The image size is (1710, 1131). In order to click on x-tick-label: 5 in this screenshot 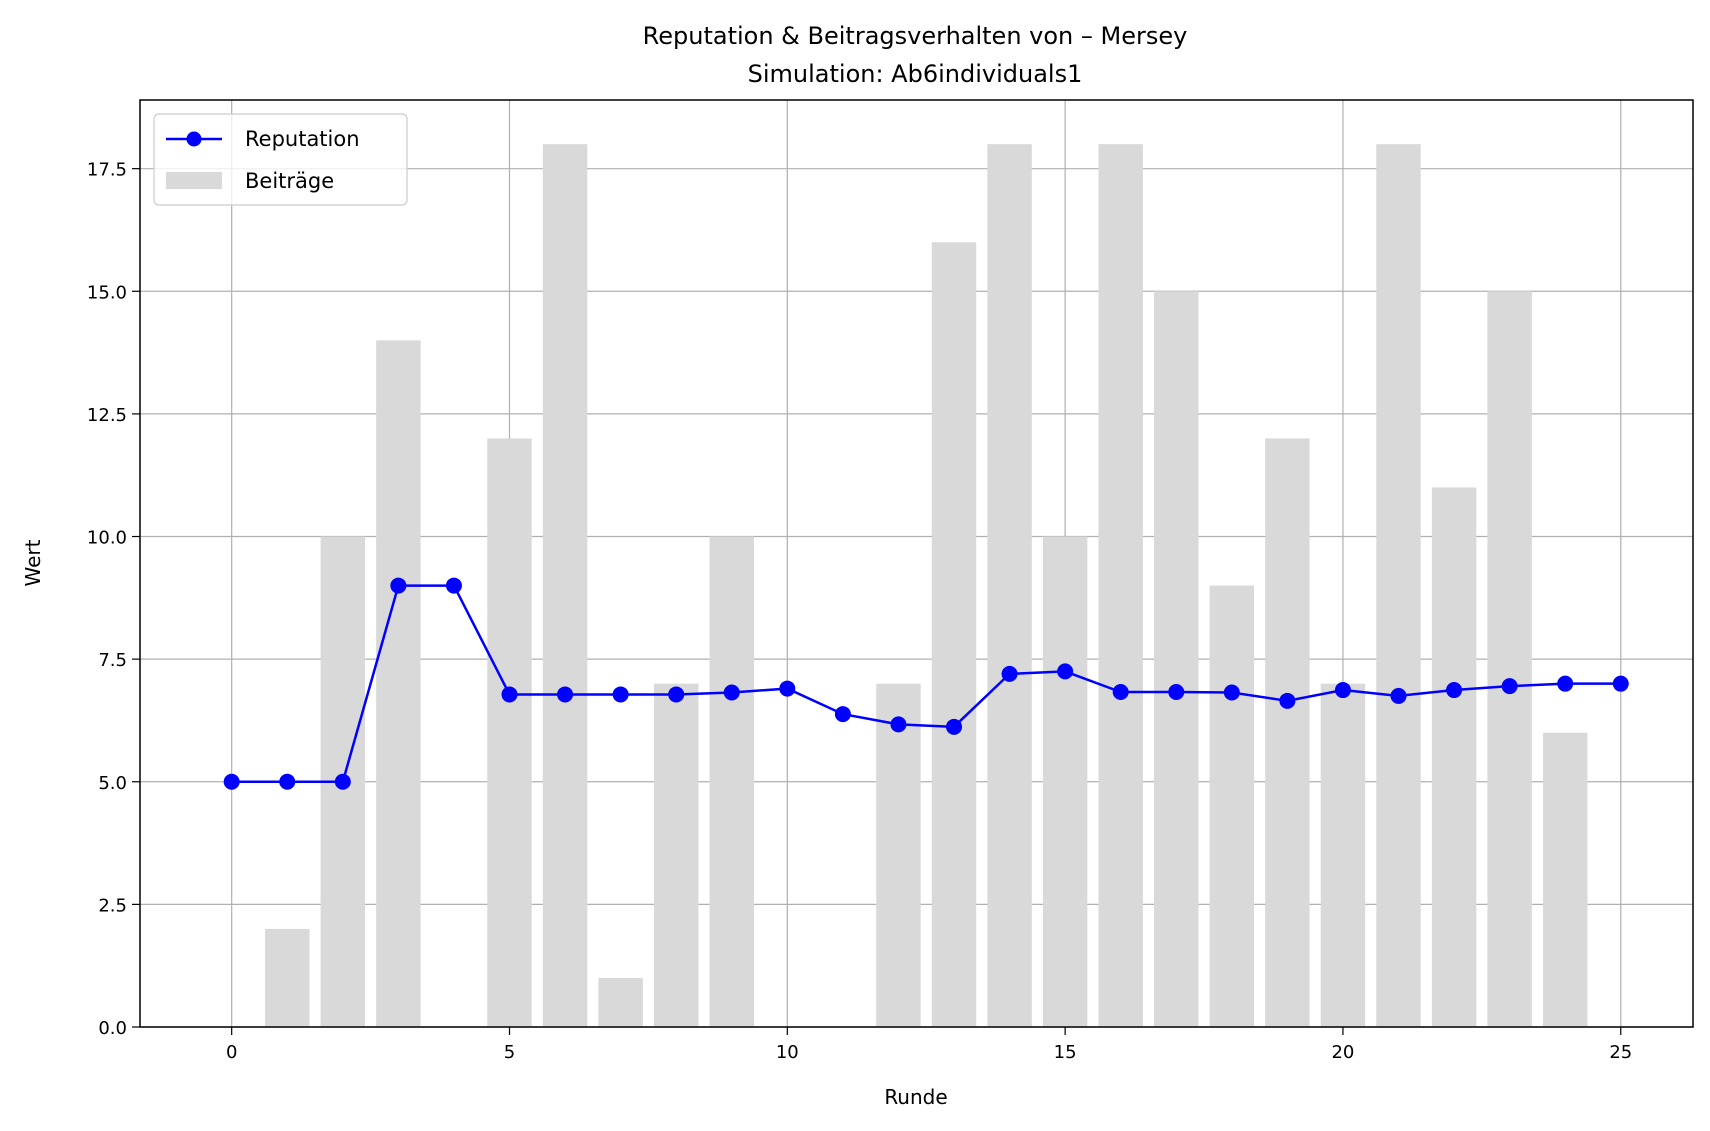, I will do `click(509, 1052)`.